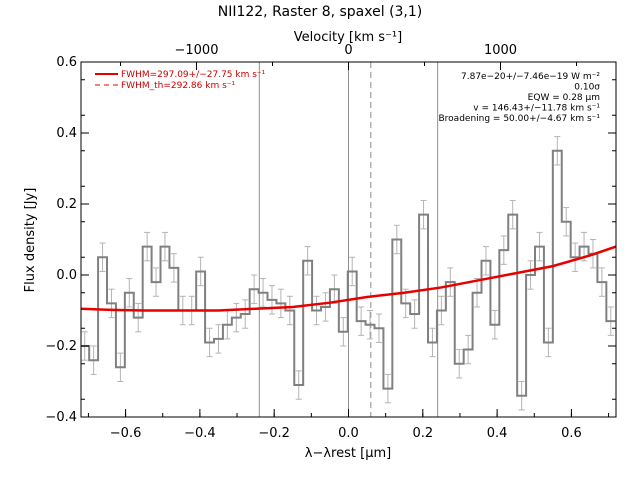  I want to click on y-tick-label: 0.4, so click(66, 133).